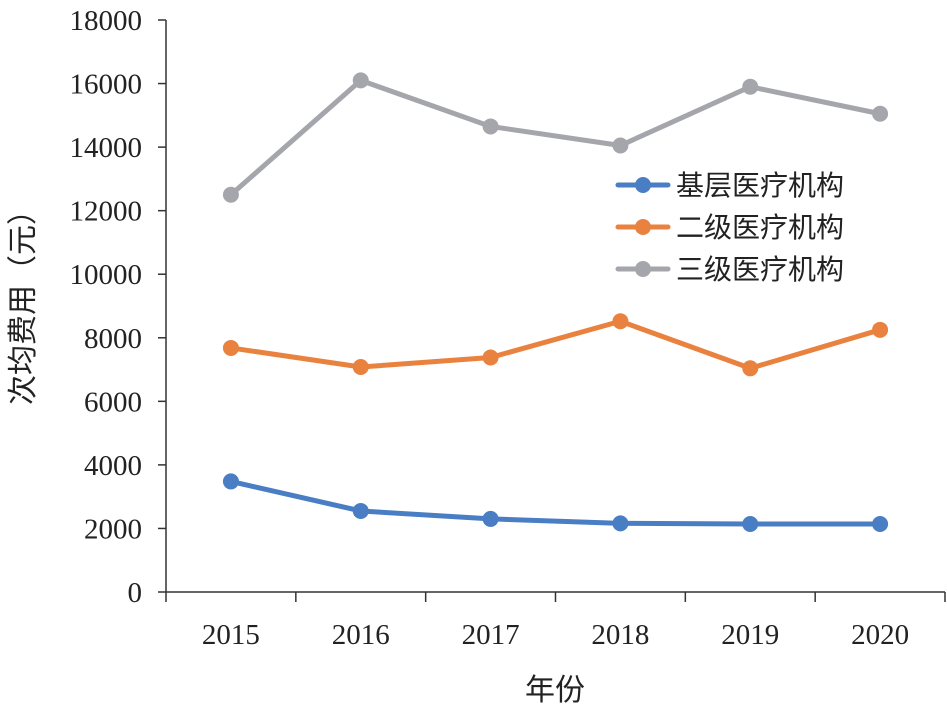 The image size is (947, 711). Describe the element at coordinates (760, 269) in the screenshot. I see `legend-label: 三级医疗机构` at that location.